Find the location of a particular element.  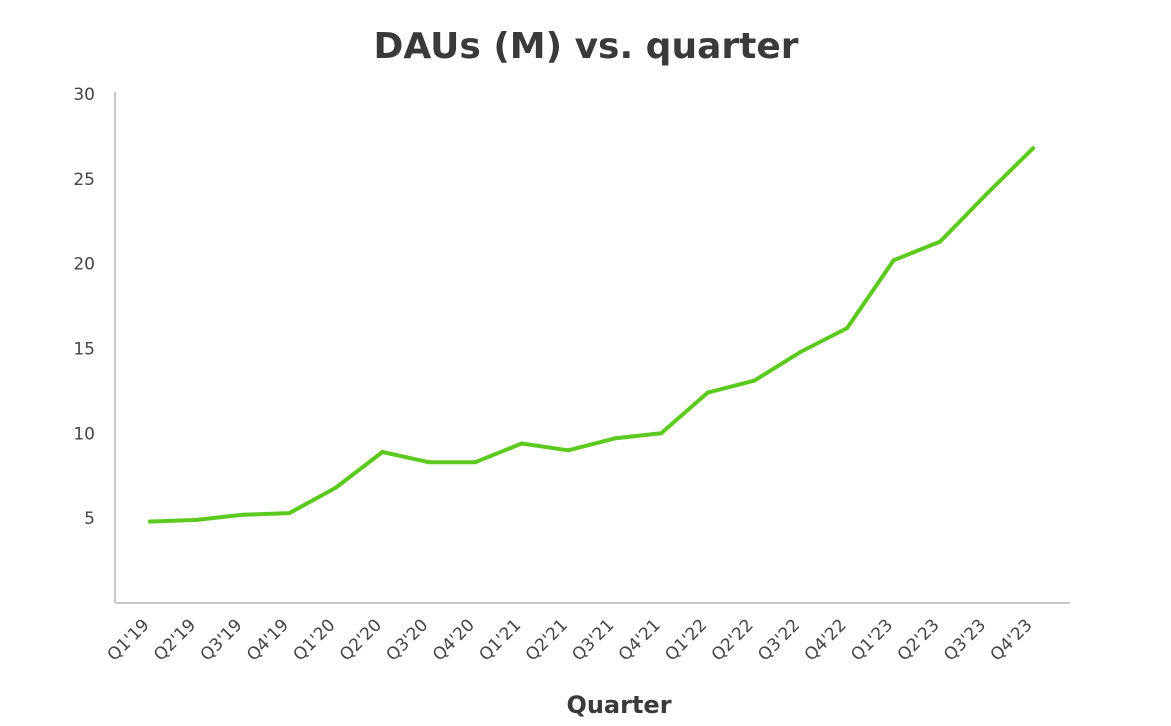

x-tick-label: Q4'20 is located at coordinates (454, 640).